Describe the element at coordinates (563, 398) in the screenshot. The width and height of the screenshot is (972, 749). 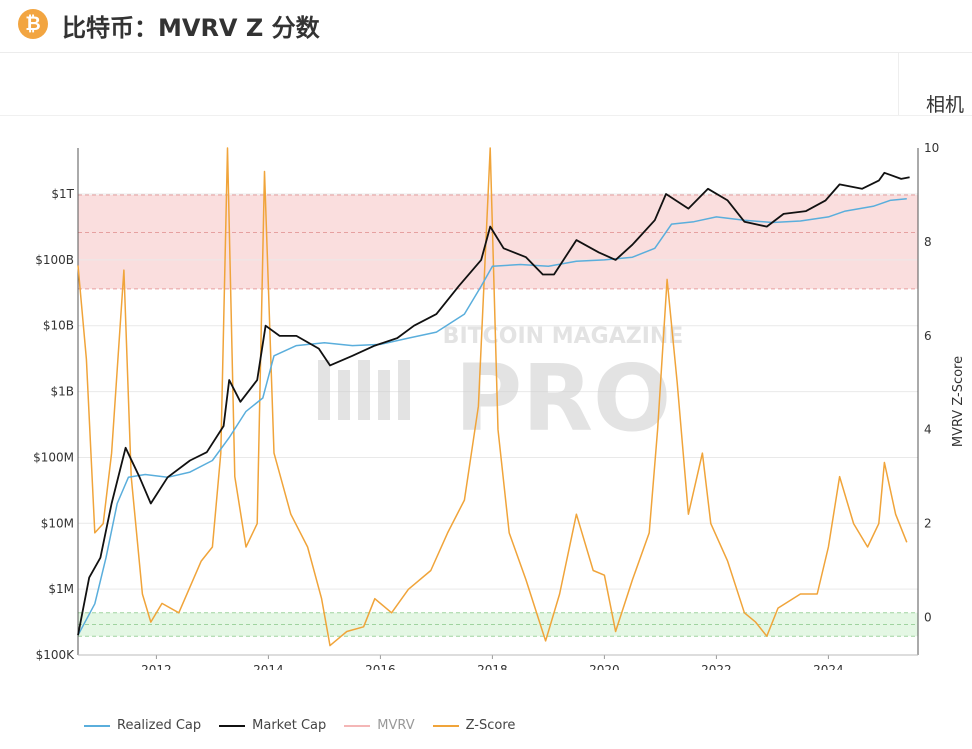
I see `watermark-pro-text: PRO` at that location.